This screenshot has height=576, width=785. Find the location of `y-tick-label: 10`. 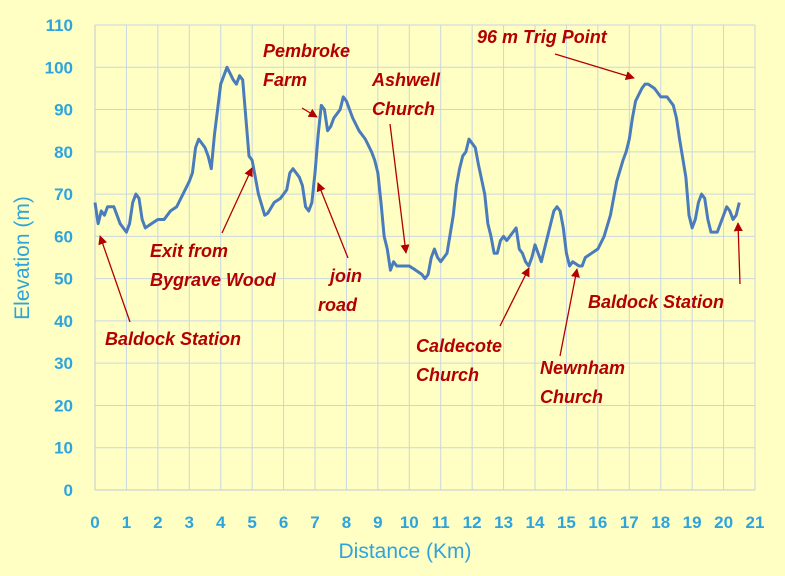

y-tick-label: 10 is located at coordinates (63, 448).